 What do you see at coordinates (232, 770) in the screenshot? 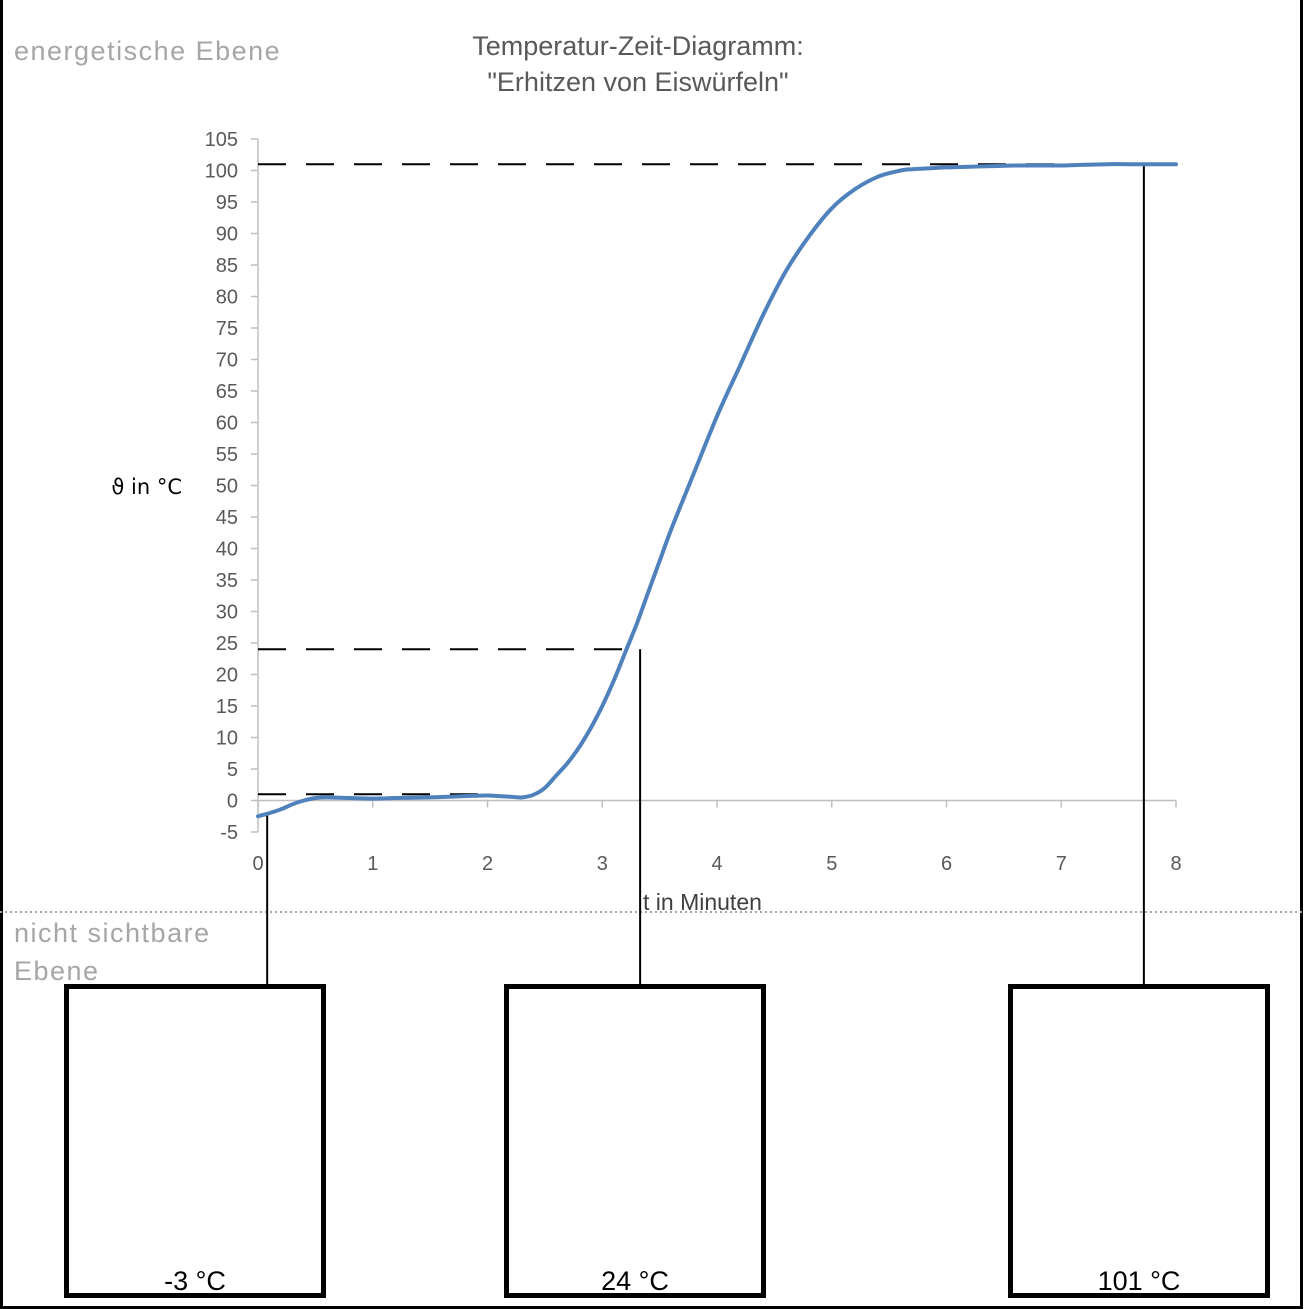
I see `y-tick-label: 5` at bounding box center [232, 770].